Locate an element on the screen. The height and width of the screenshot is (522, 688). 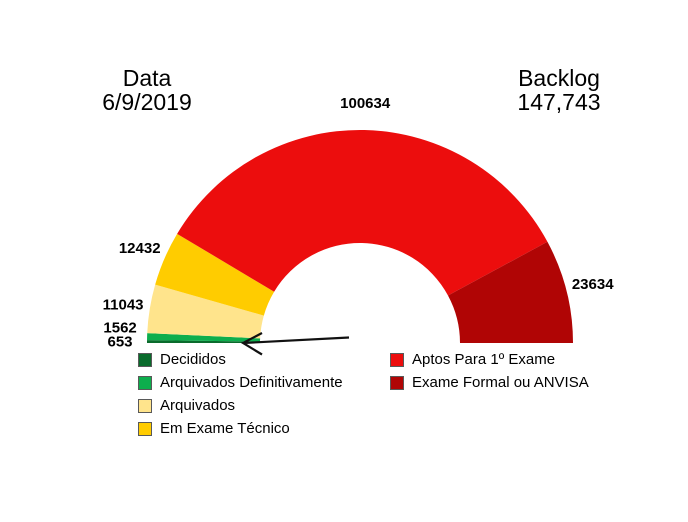
backlog-block: Backlog 147,743 is located at coordinates (559, 90).